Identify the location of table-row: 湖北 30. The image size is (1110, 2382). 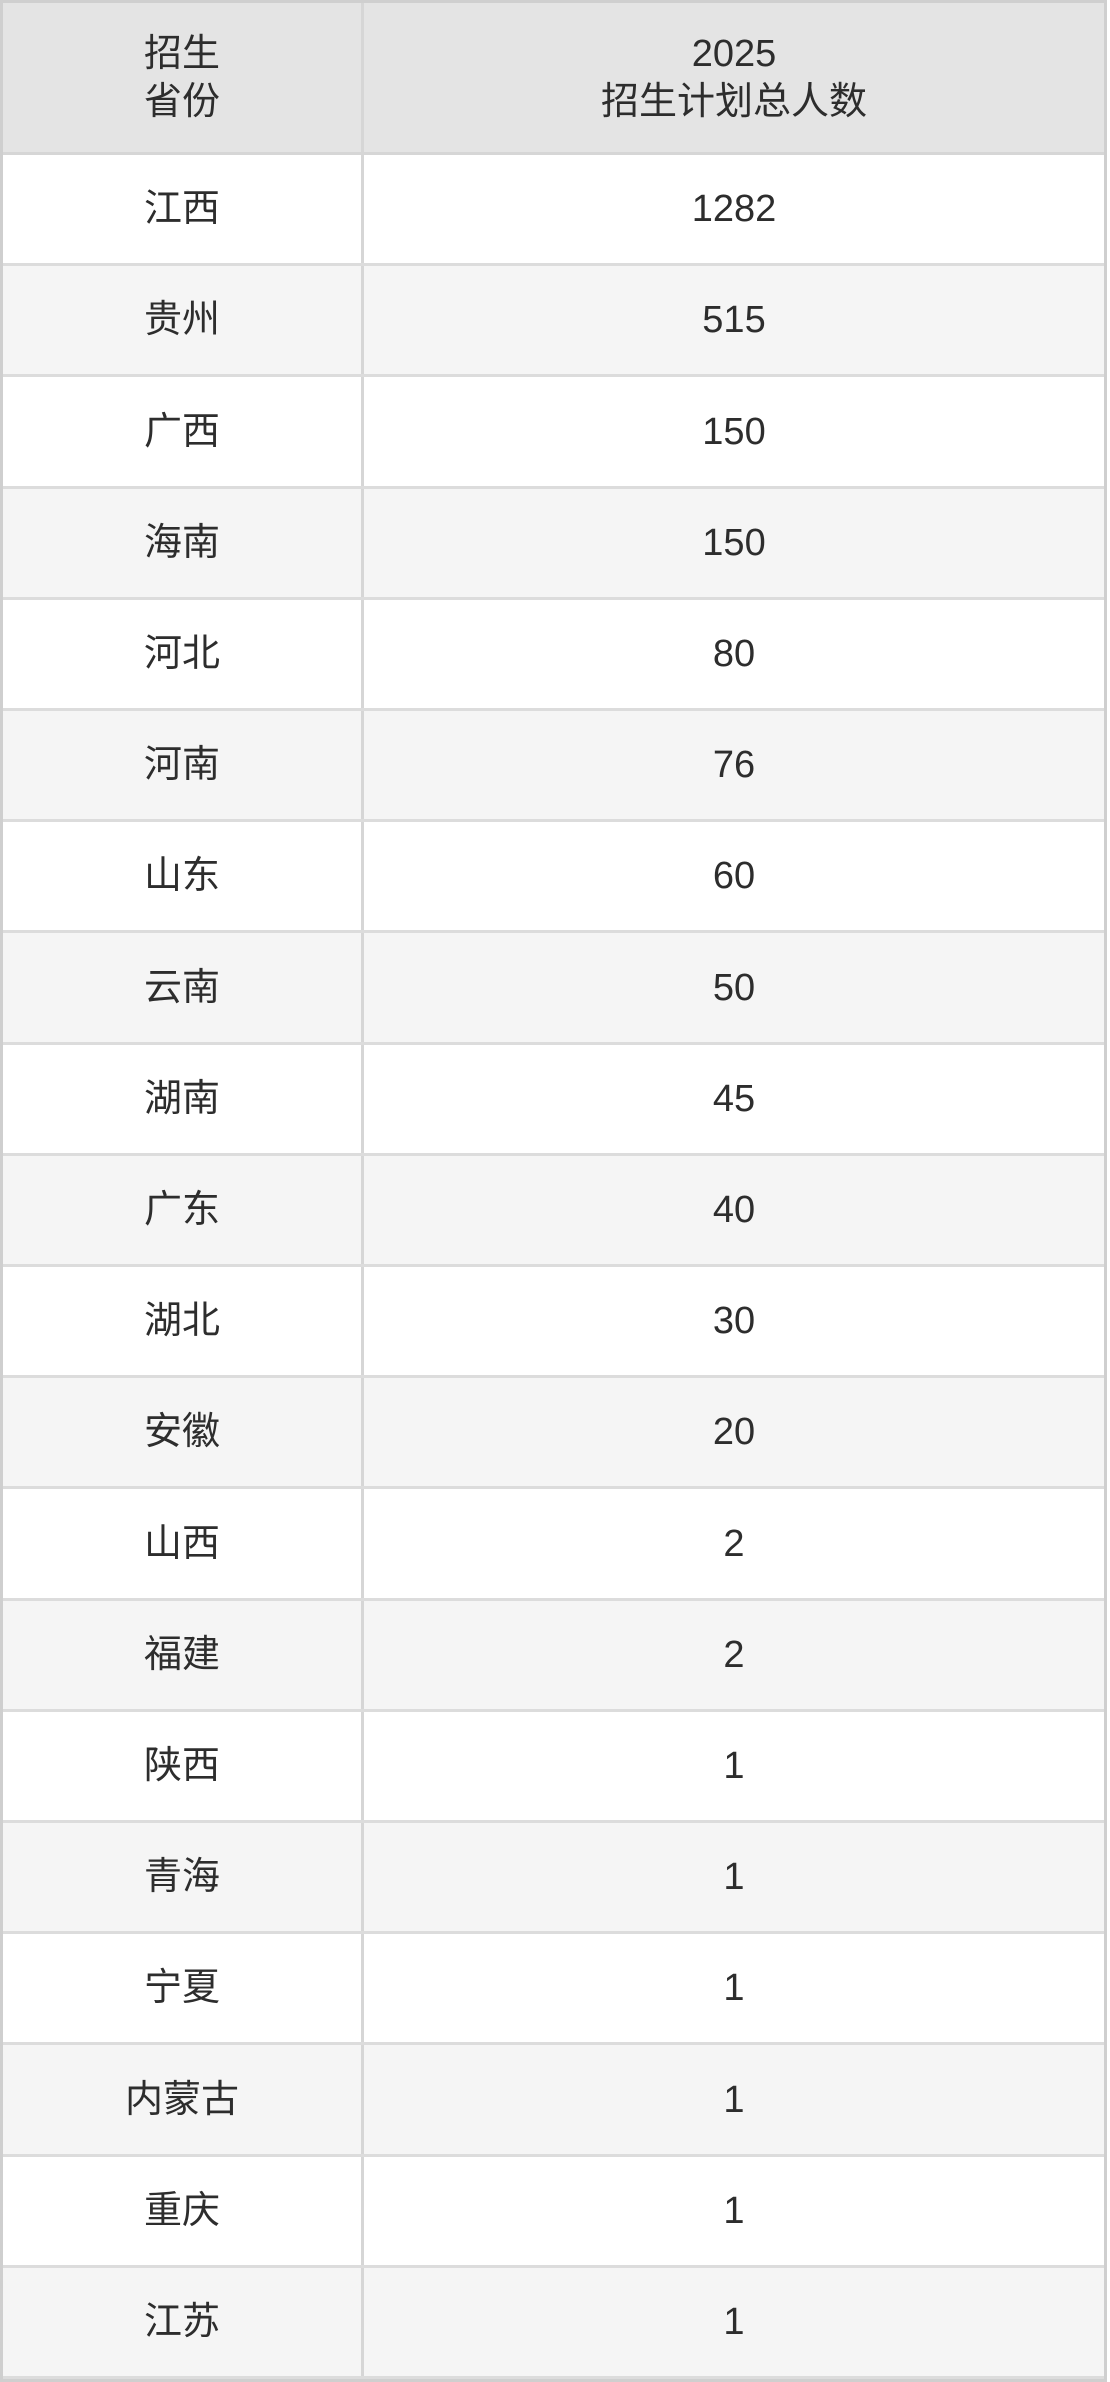
(553, 1323).